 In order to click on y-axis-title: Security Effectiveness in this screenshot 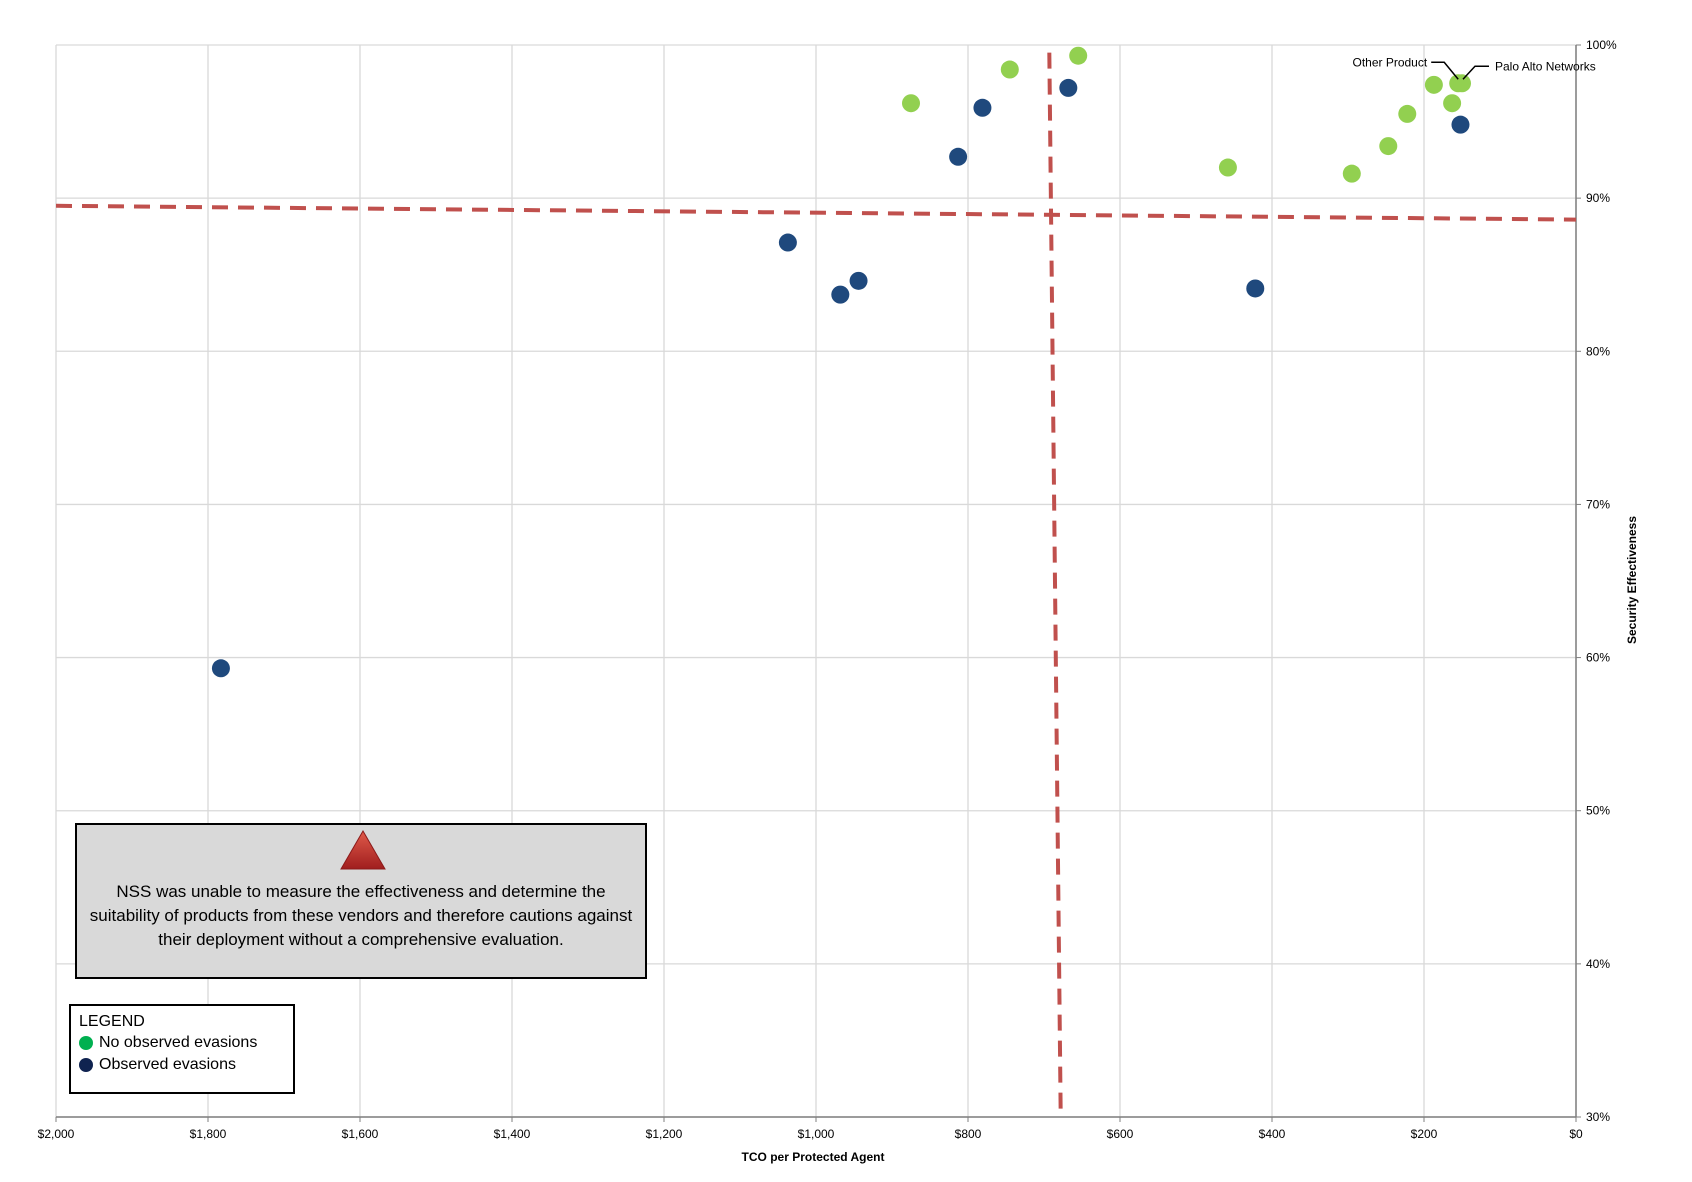, I will do `click(1632, 580)`.